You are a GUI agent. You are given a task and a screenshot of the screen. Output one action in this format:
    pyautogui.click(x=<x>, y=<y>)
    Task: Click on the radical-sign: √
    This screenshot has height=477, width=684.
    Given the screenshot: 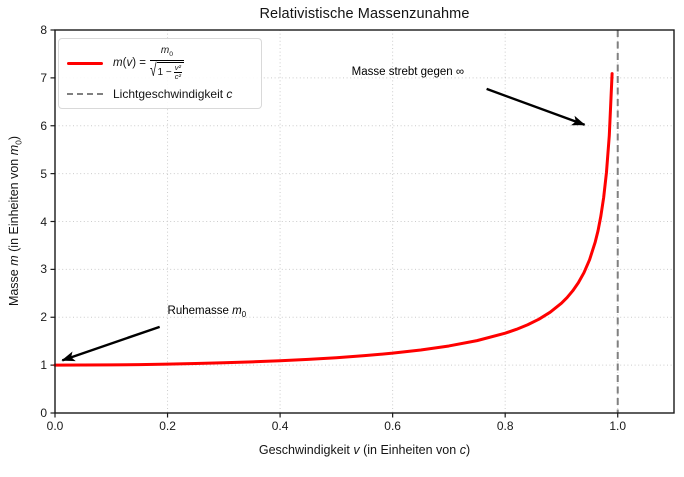 What is the action you would take?
    pyautogui.click(x=153, y=70)
    